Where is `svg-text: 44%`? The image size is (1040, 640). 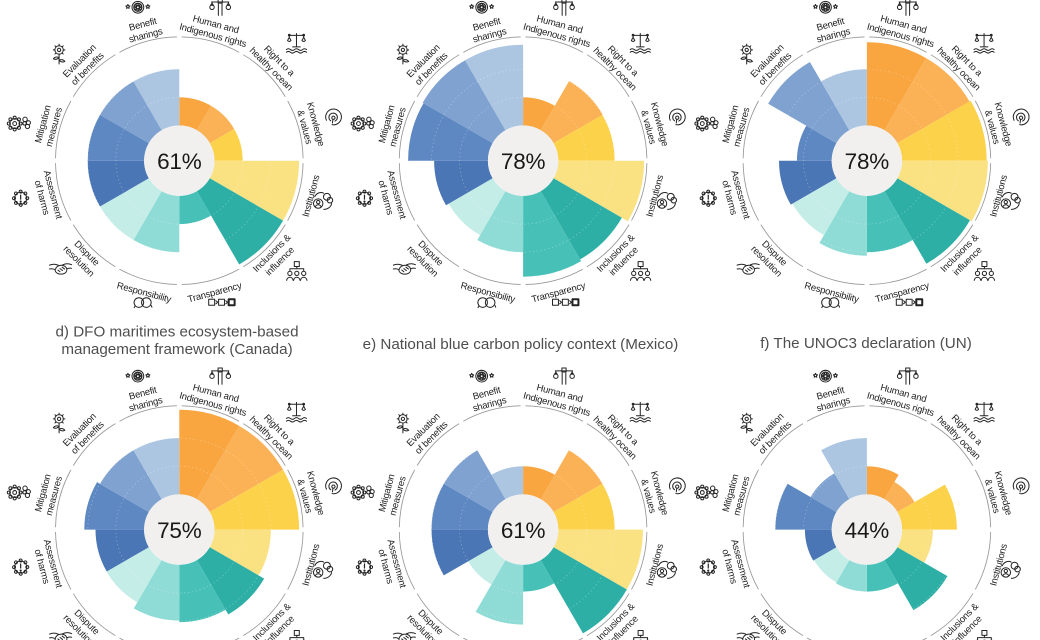 svg-text: 44% is located at coordinates (867, 530).